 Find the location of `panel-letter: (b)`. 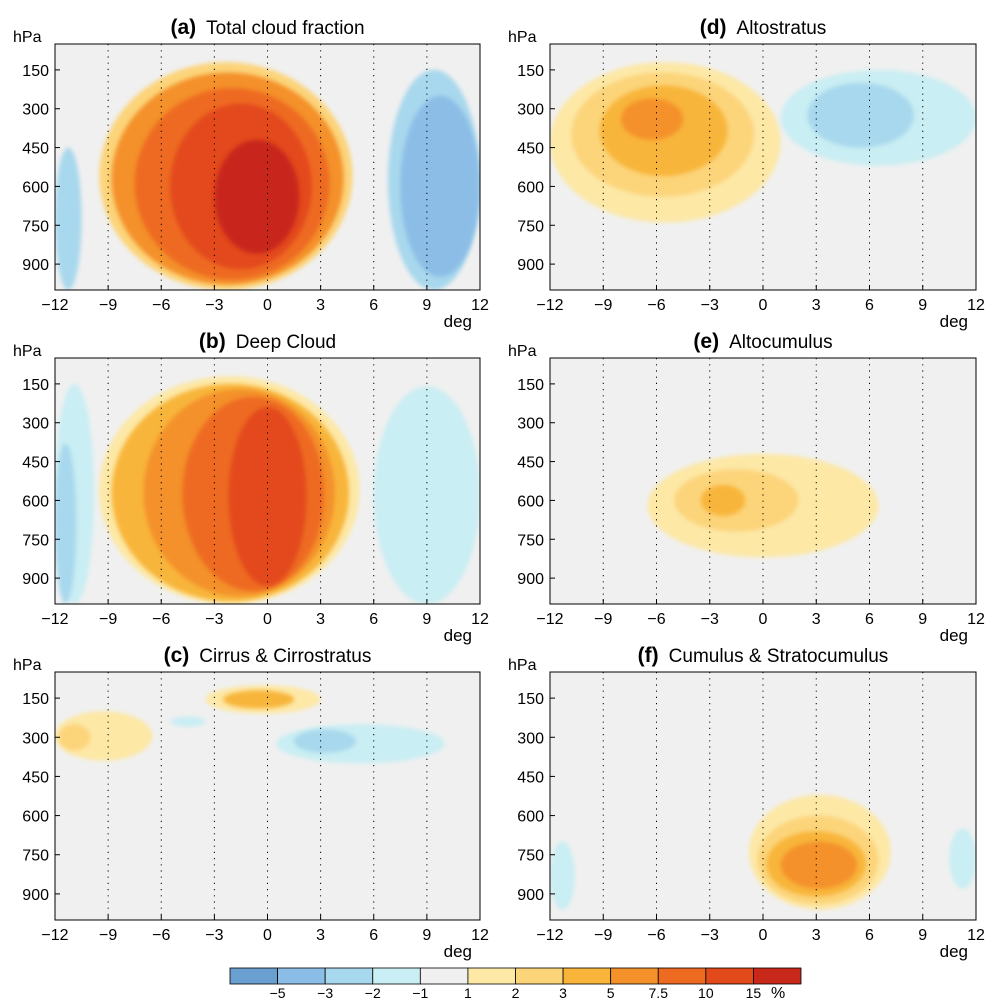

panel-letter: (b) is located at coordinates (212, 341).